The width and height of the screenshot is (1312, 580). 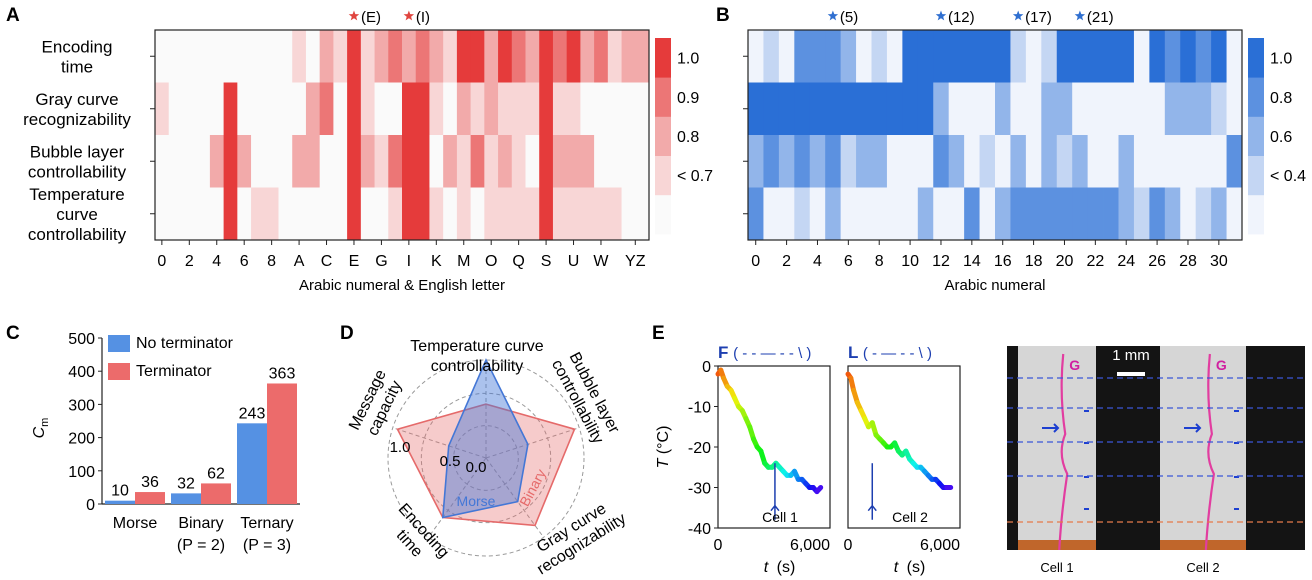 What do you see at coordinates (1202, 567) in the screenshot?
I see `photo-cell-label: Cell 2` at bounding box center [1202, 567].